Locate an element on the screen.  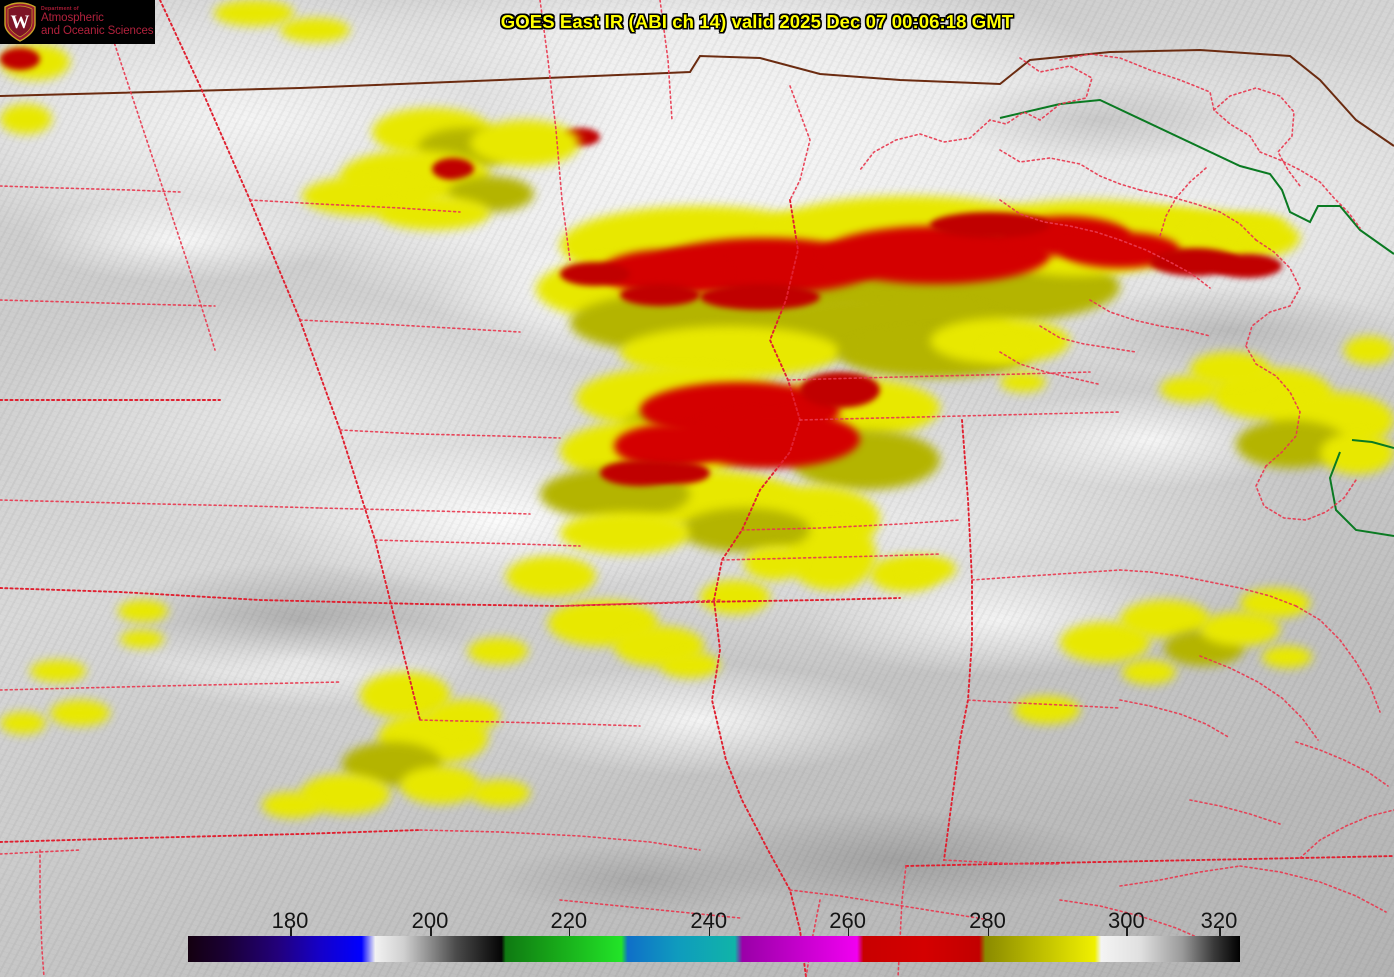
colorbar-gradient is located at coordinates (714, 949).